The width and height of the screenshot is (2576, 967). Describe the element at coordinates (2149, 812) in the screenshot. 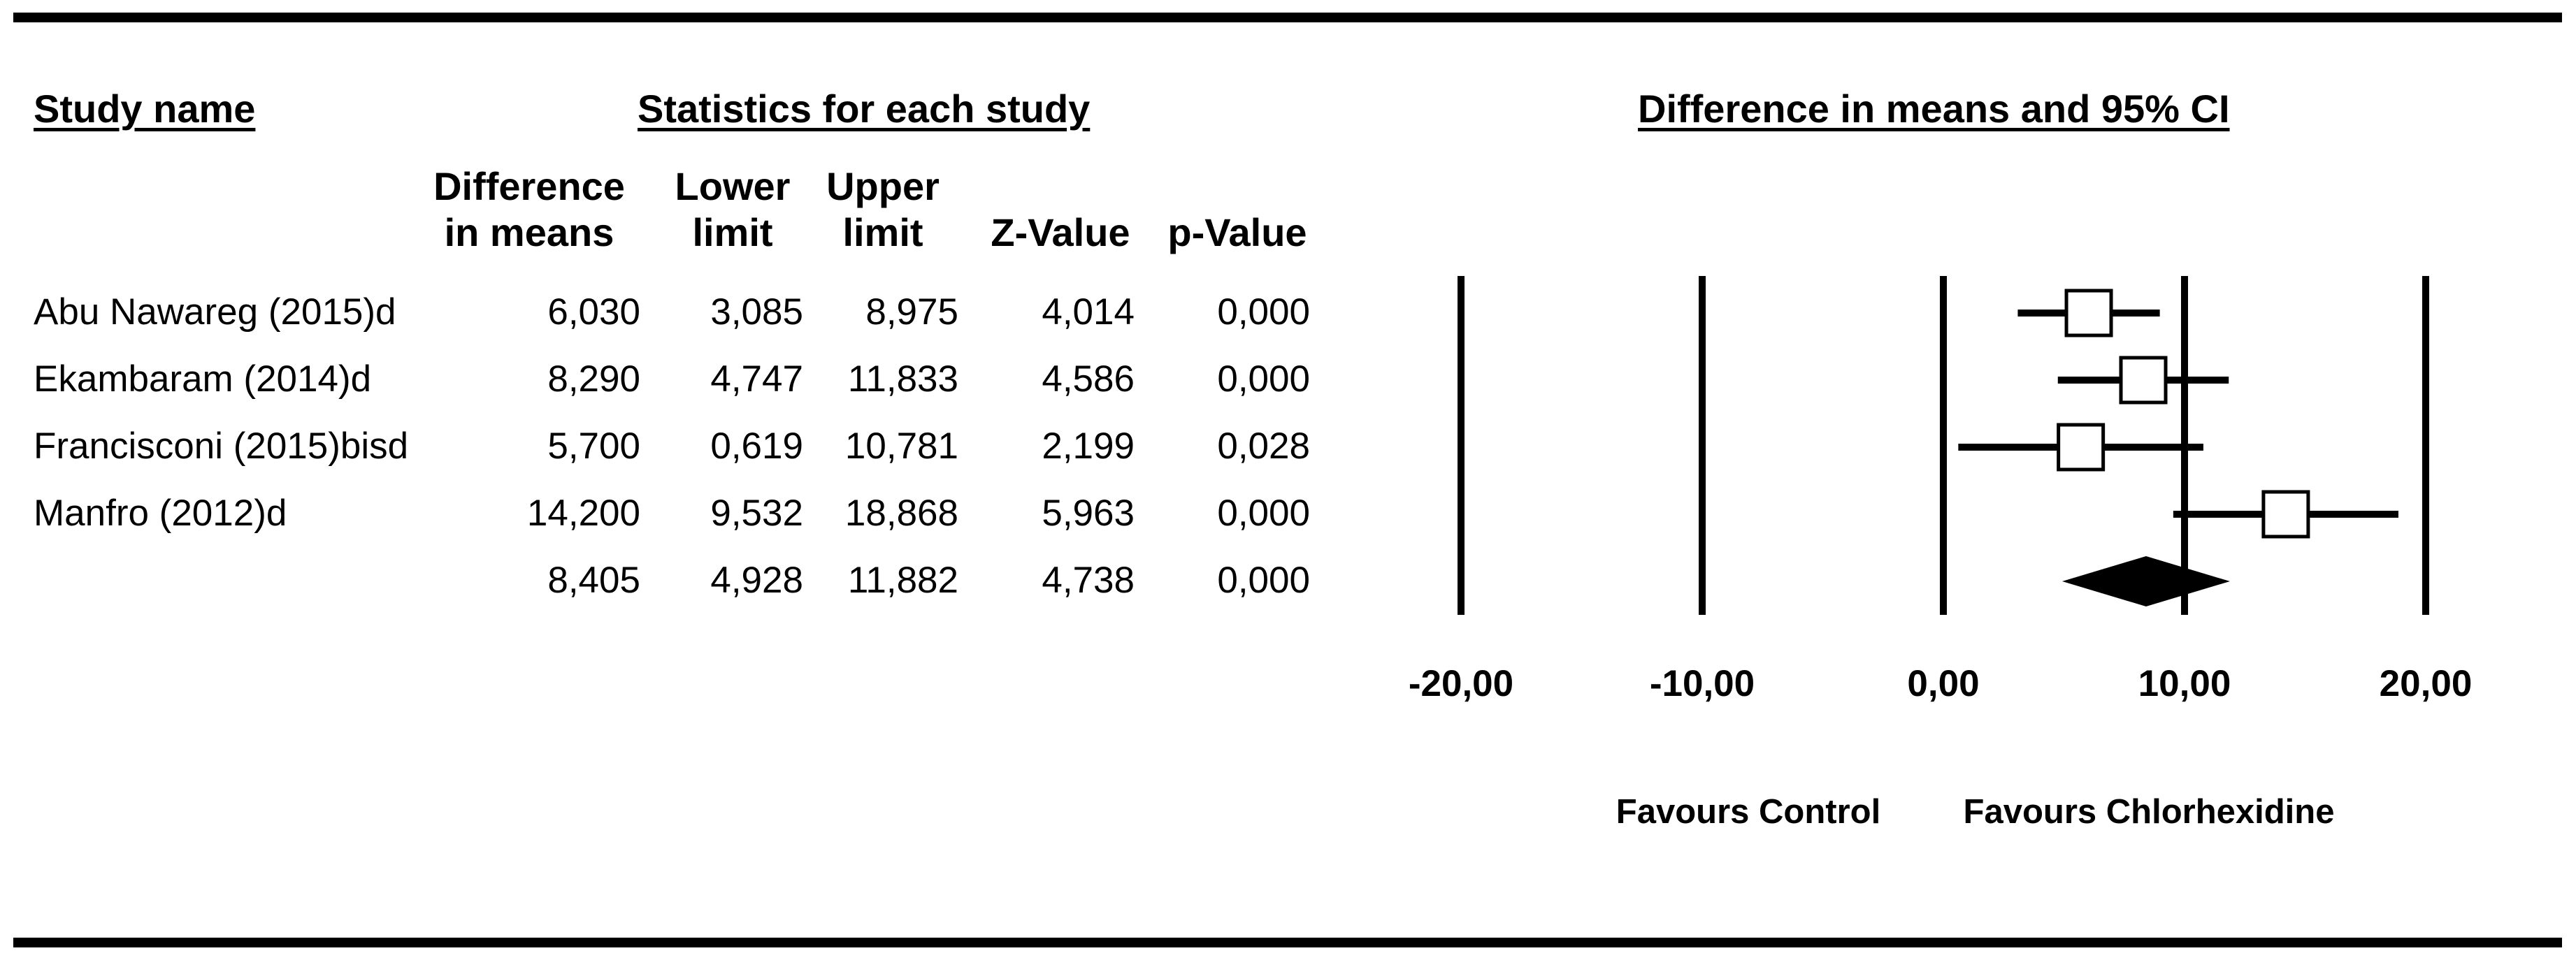

I see `favours-chlorhexidine-label: Favours Chlorhexidine` at that location.